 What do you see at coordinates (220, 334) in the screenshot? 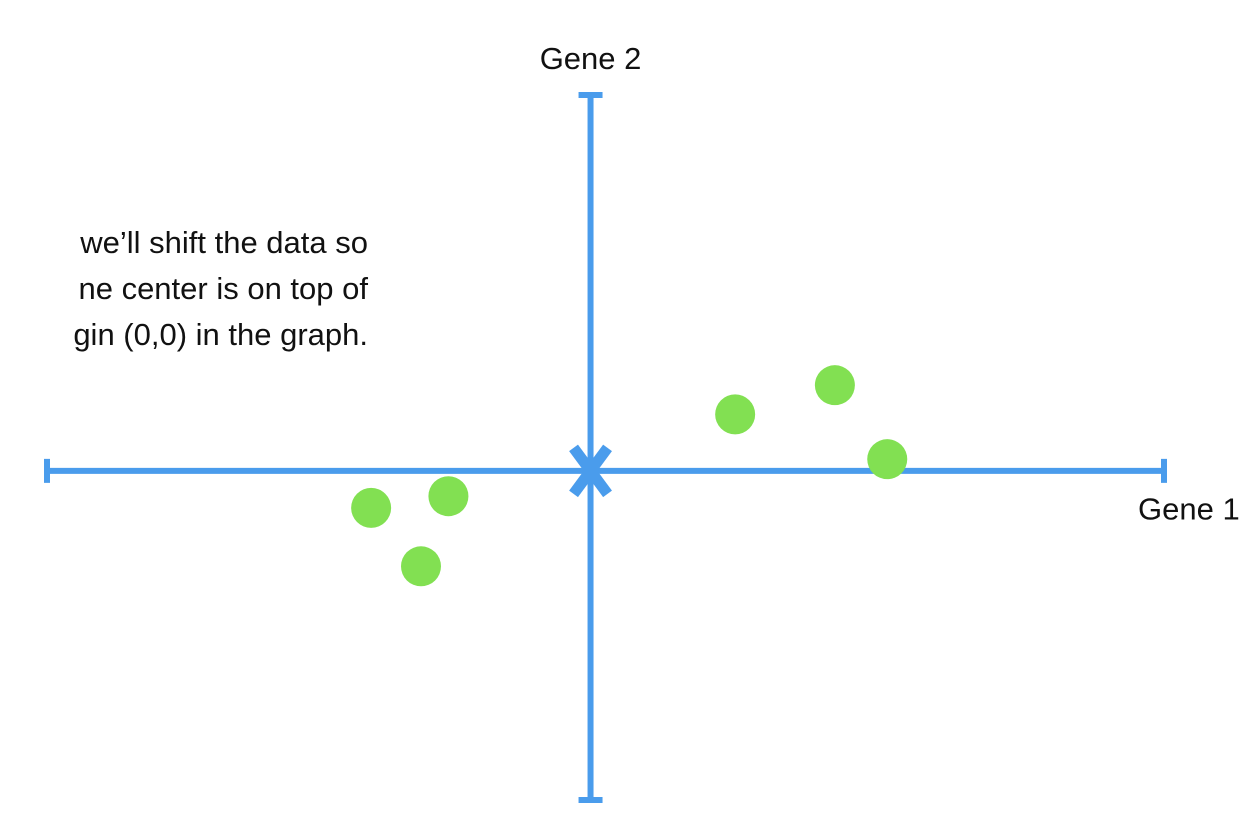
I see `caption-line-3: gin (0,0) in the graph.` at bounding box center [220, 334].